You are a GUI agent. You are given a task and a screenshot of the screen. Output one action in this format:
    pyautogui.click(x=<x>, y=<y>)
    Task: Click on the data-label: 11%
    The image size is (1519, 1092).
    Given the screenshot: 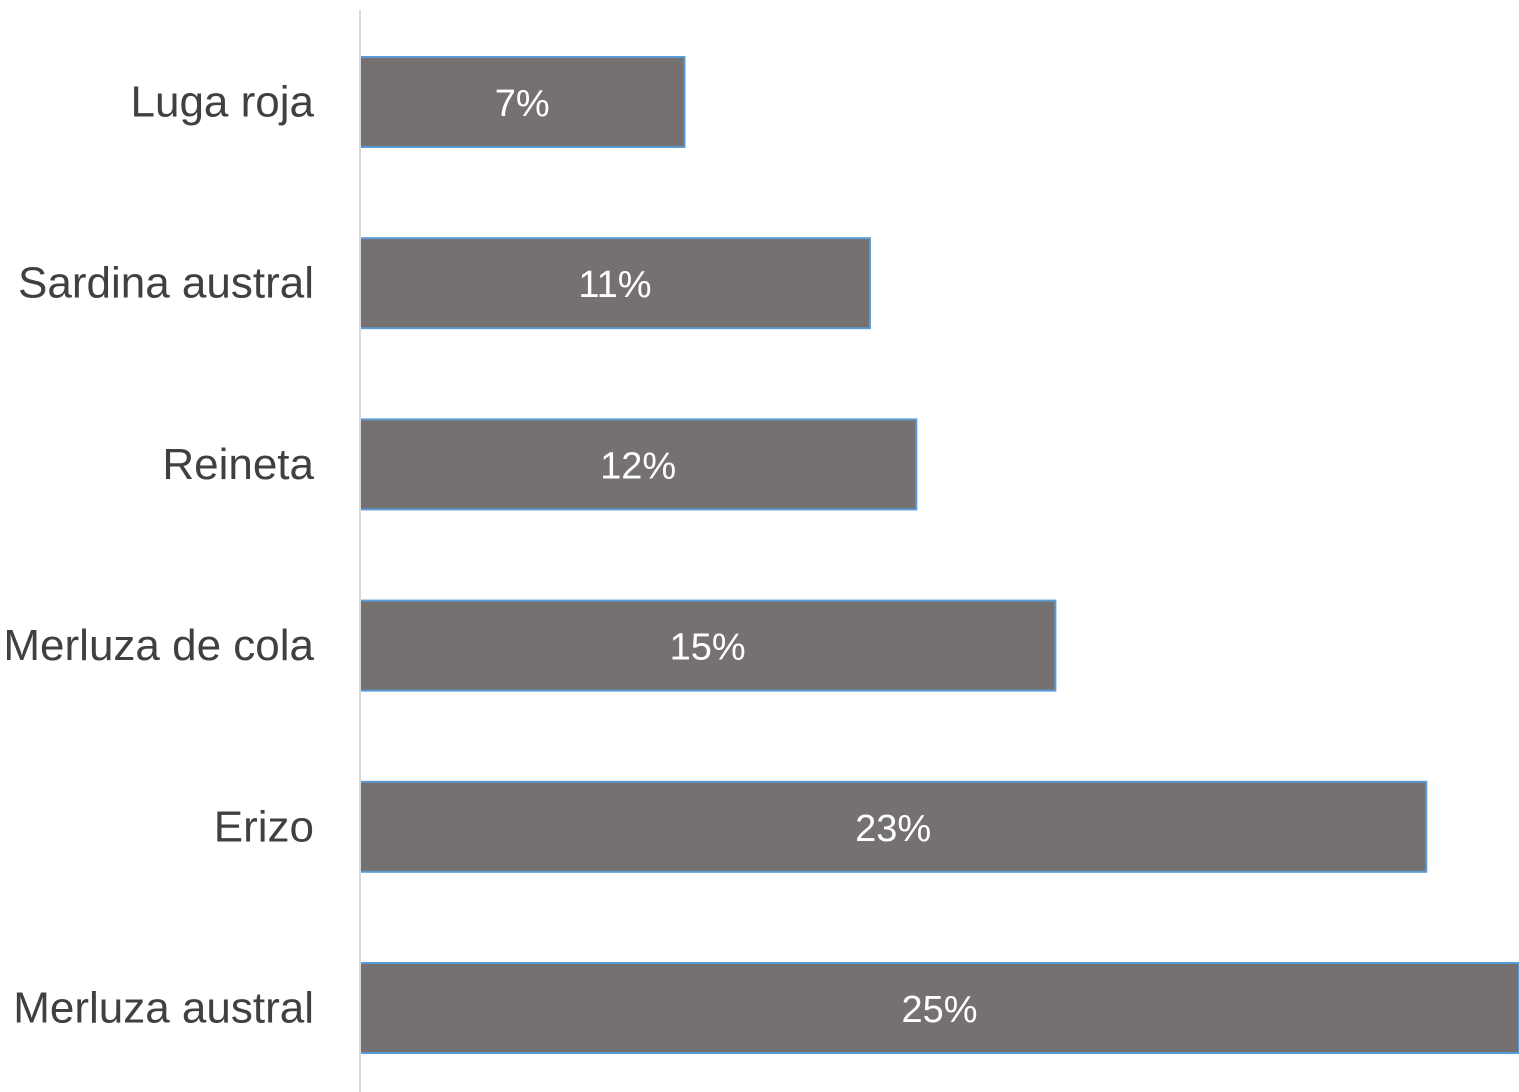 What is the action you would take?
    pyautogui.click(x=614, y=285)
    